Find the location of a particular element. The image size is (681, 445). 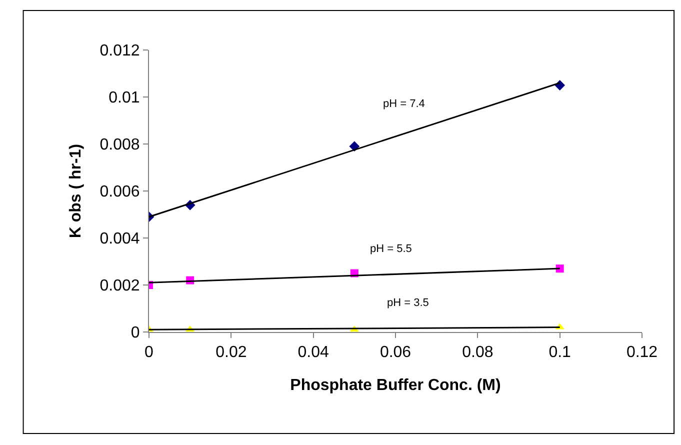

y-tick-label: 0.01 is located at coordinates (124, 98).